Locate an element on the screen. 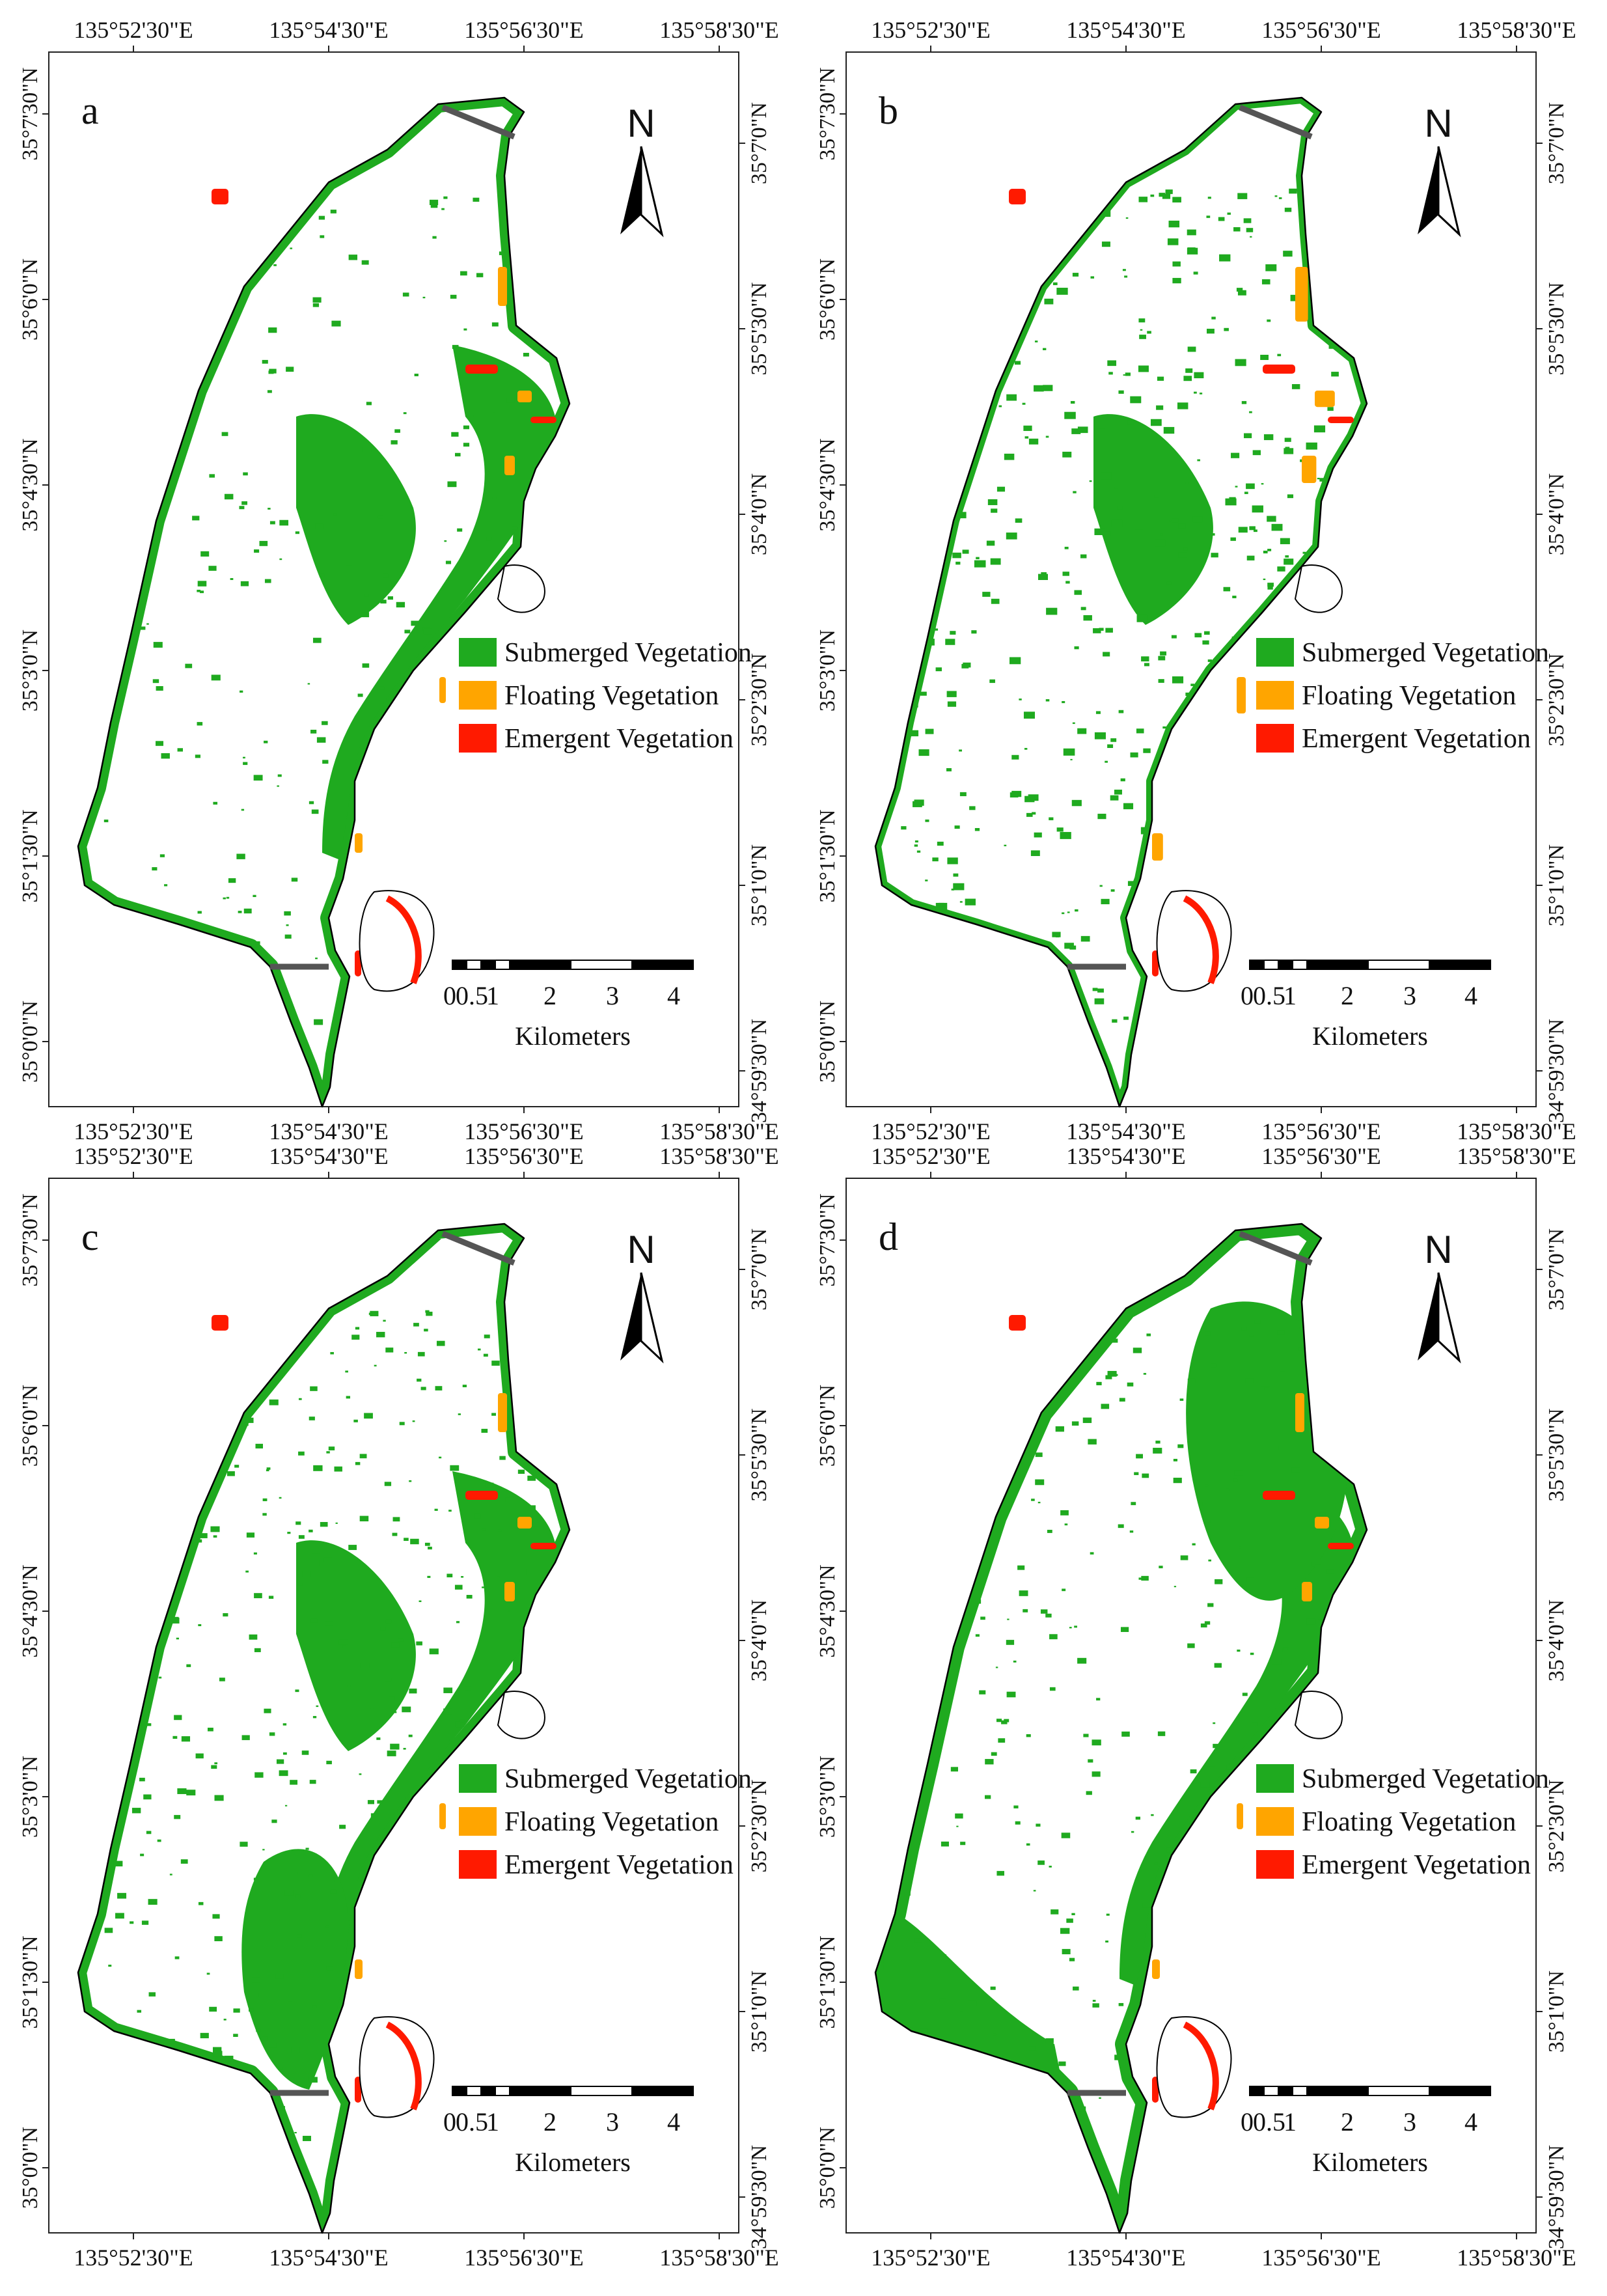  panel-label: a is located at coordinates (90, 110).